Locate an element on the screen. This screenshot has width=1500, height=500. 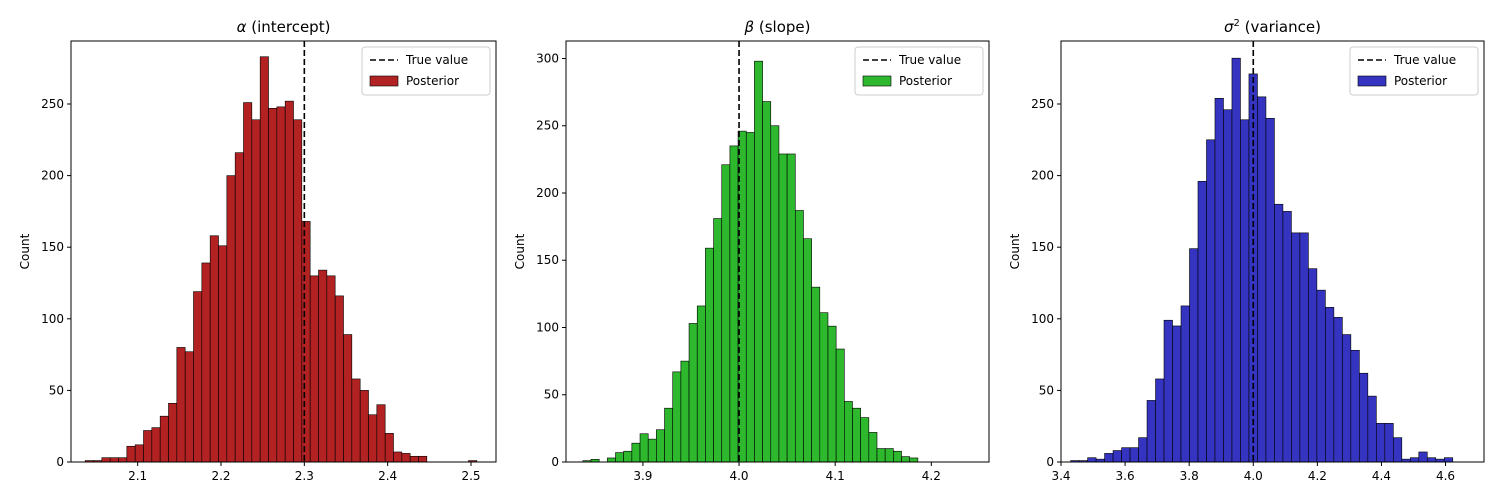
y-tick-label: 250 is located at coordinates (52, 104).